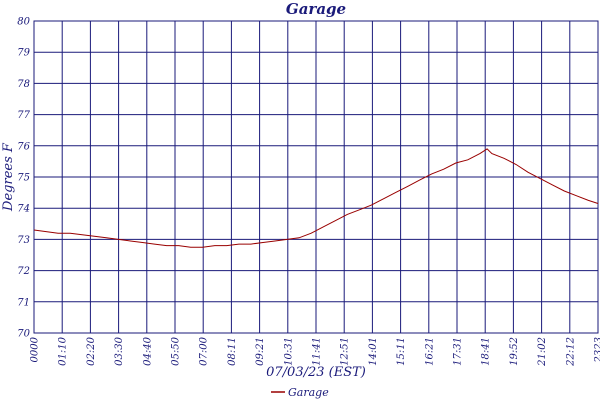 This screenshot has width=600, height=400. I want to click on y-tick-label: 75, so click(23, 178).